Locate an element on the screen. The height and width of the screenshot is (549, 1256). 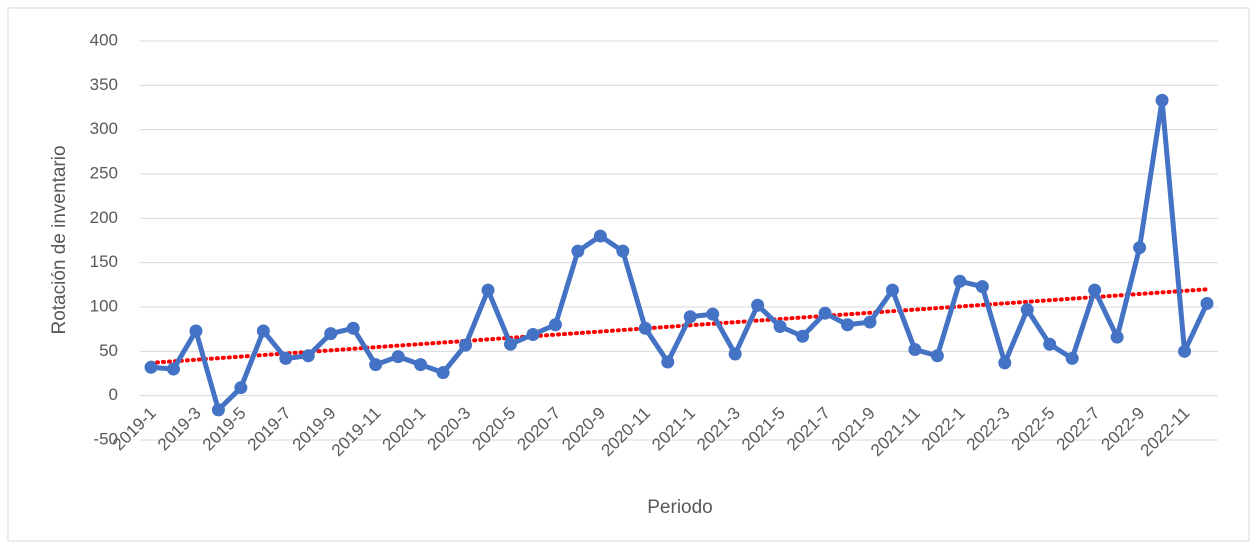
y-tick-label: 150 is located at coordinates (104, 261).